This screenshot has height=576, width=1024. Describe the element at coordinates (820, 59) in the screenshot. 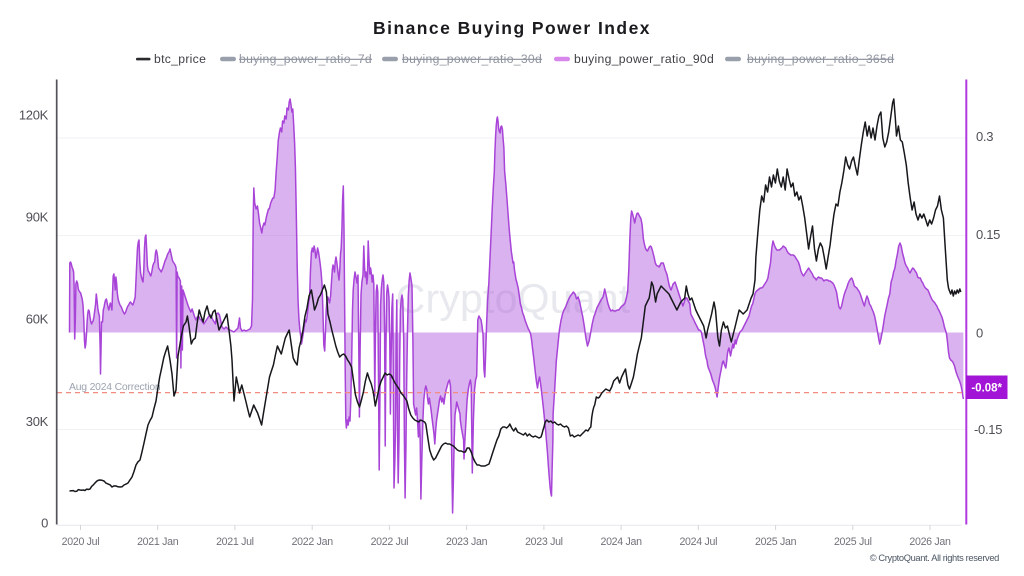

I see `svg-text: buying_power_ratio_365d` at that location.